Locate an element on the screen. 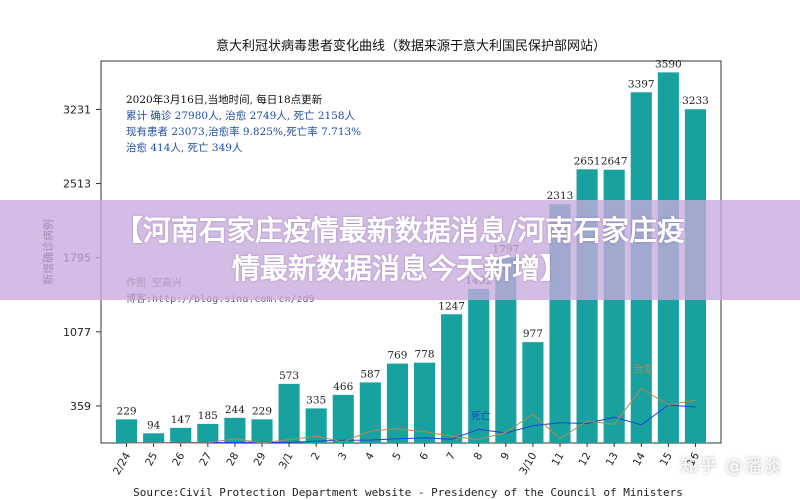 This screenshot has width=800, height=500. bar-value-label: 244 is located at coordinates (235, 410).